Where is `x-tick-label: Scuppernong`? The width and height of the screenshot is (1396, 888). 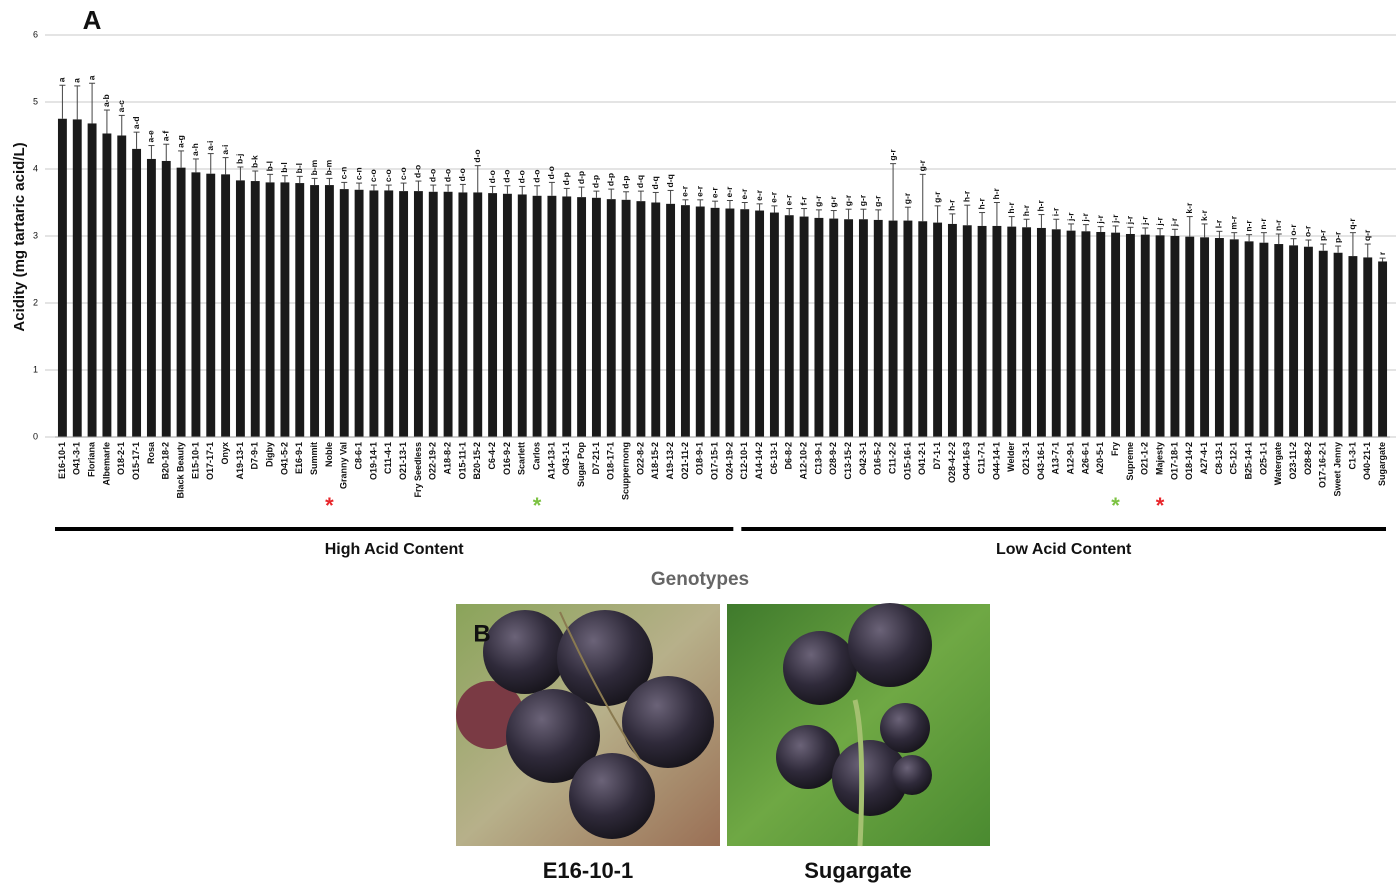 x-tick-label: Scuppernong is located at coordinates (625, 471).